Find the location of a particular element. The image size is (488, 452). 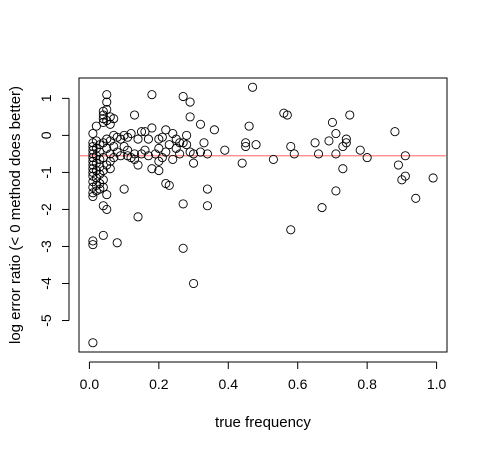

y-tick-label: 0 is located at coordinates (46, 135).